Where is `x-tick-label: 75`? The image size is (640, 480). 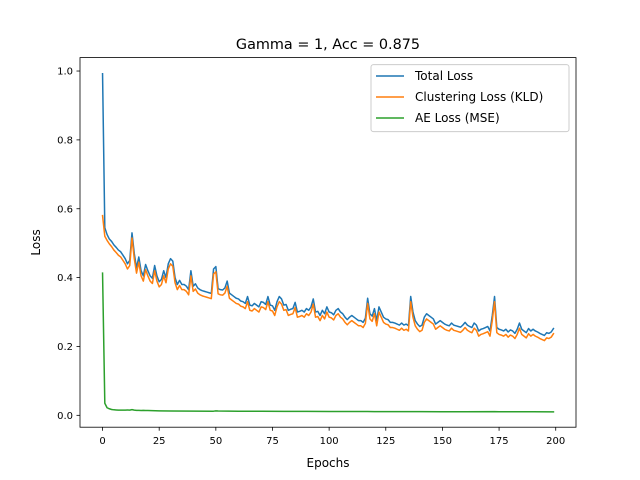
x-tick-label: 75 is located at coordinates (272, 441).